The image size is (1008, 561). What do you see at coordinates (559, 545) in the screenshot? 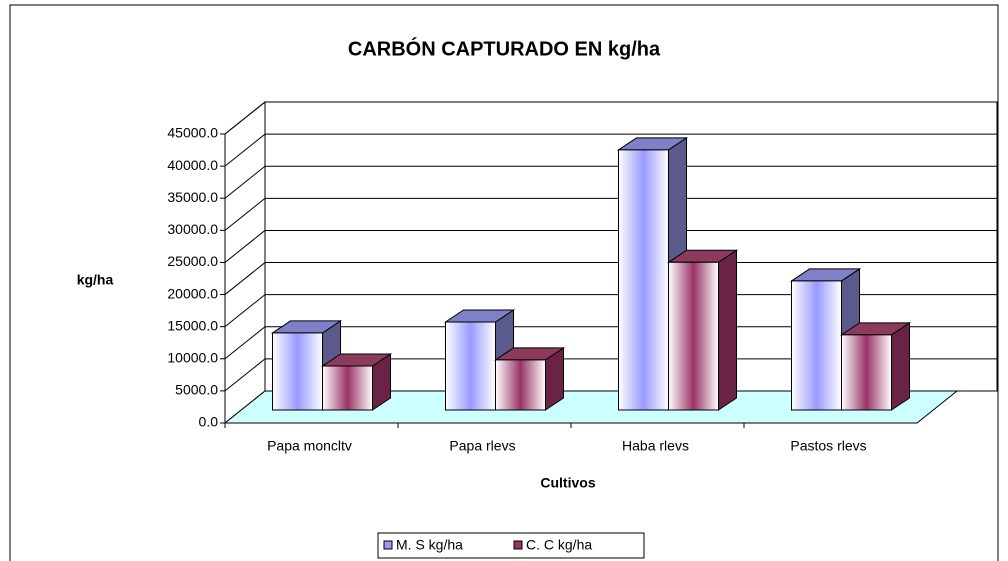
I see `legend-label: C. C kg/ha` at bounding box center [559, 545].